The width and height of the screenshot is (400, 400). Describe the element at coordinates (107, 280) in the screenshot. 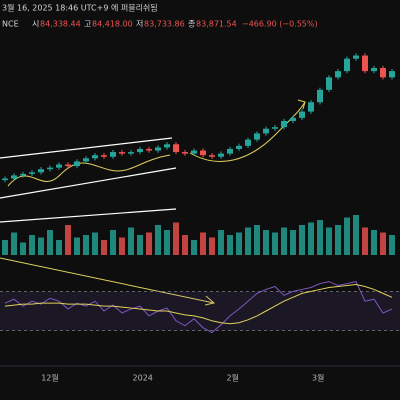

I see `rsi-trend` at that location.